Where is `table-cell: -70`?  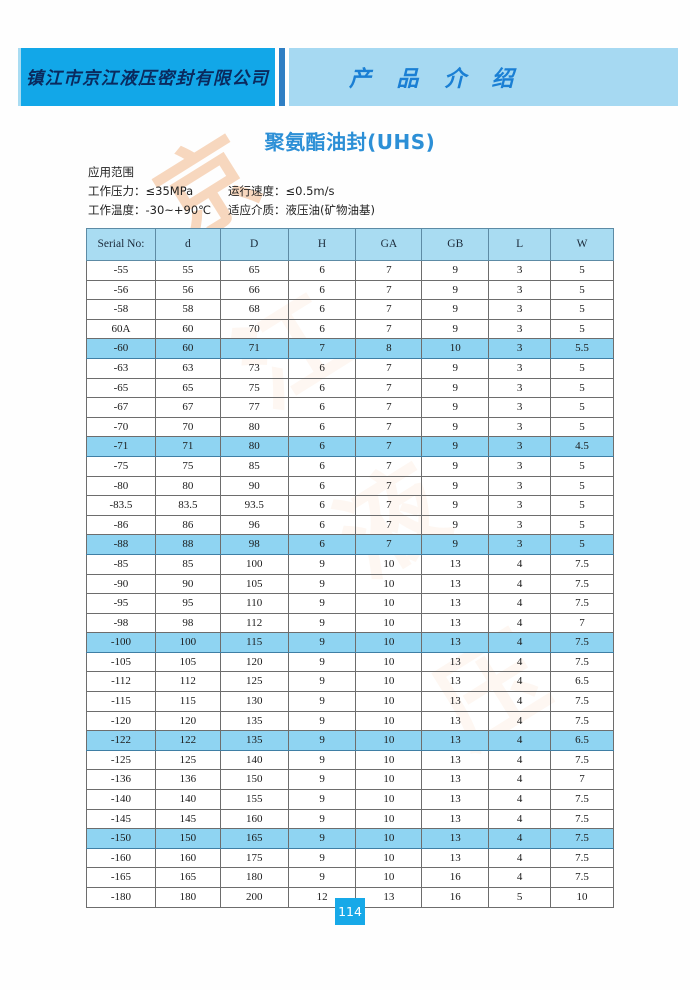 table-cell: -70 is located at coordinates (121, 427).